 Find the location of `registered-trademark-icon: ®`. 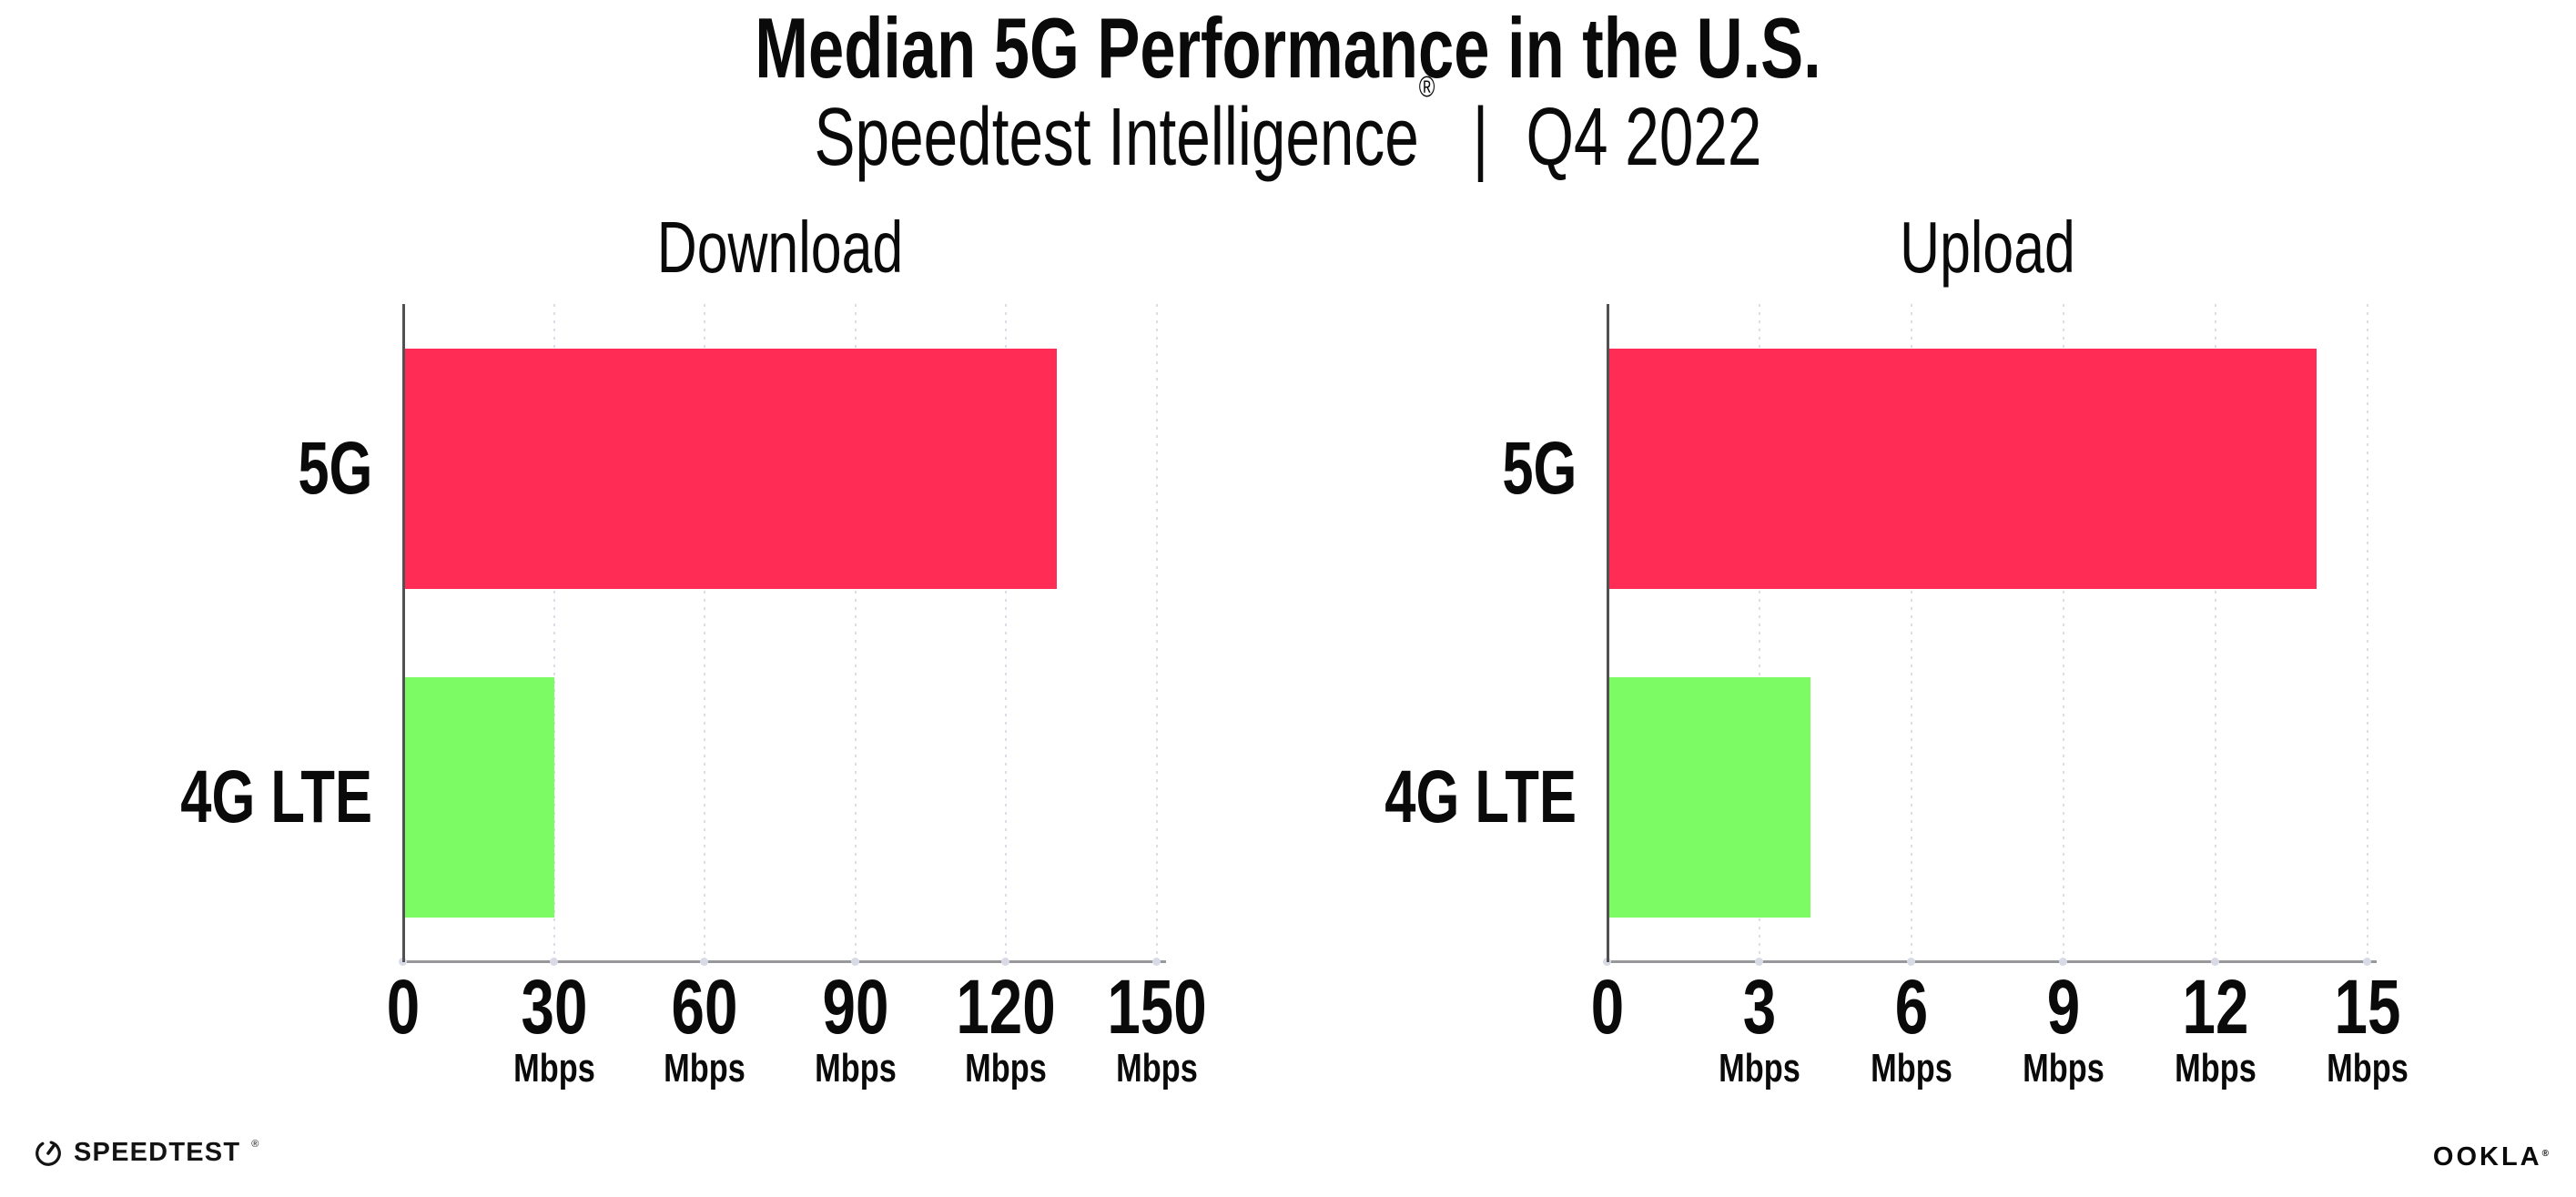

registered-trademark-icon: ® is located at coordinates (1426, 86).